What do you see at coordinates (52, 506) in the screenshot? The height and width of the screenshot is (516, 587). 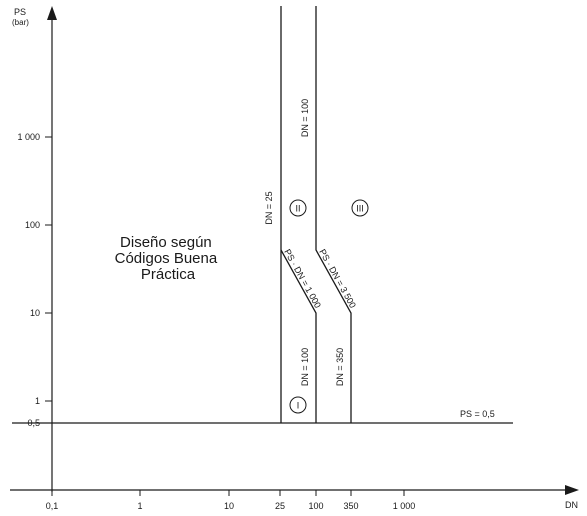 I see `x-tick-label: 0,1` at bounding box center [52, 506].